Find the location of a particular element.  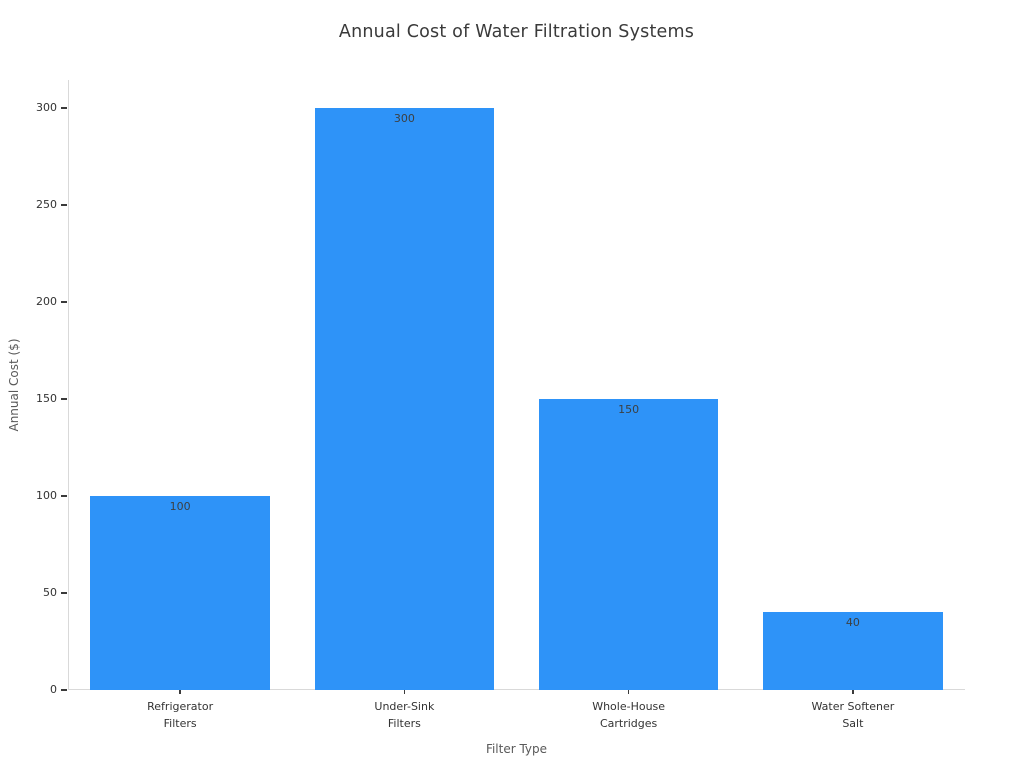

y-axis-title: Annual Cost ($) is located at coordinates (14, 385).